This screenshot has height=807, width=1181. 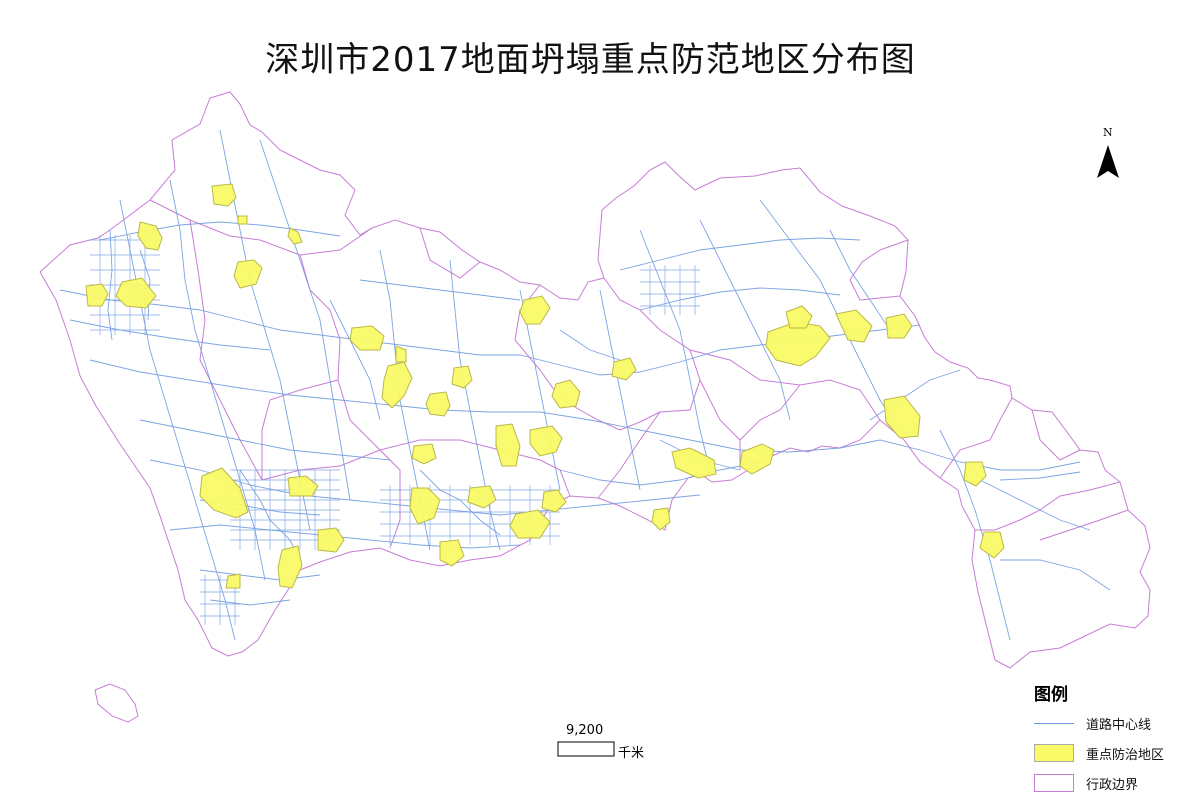 I want to click on scale-bar-unit: 千米, so click(x=631, y=753).